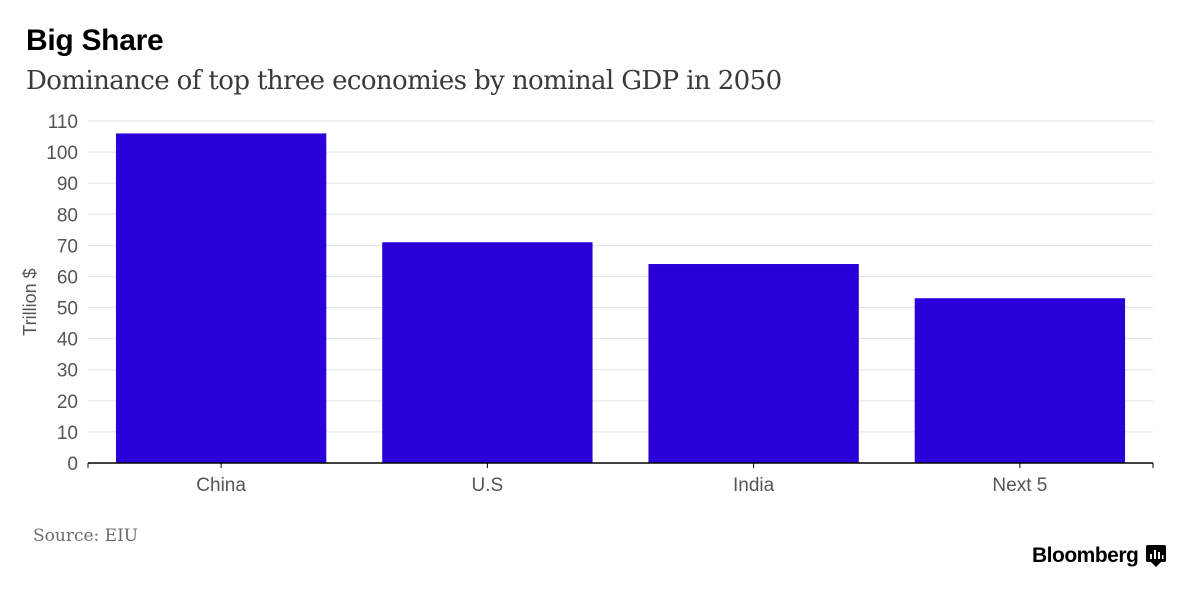 This screenshot has height=592, width=1194. What do you see at coordinates (488, 485) in the screenshot?
I see `x-tick-label: U.S` at bounding box center [488, 485].